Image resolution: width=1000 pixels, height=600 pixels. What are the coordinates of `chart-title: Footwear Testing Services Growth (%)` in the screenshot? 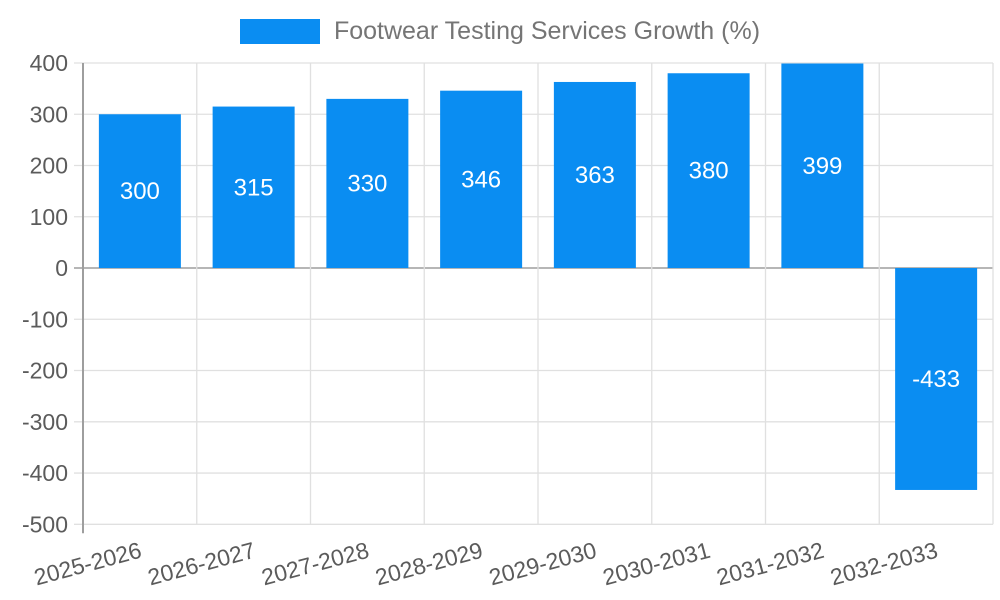 It's located at (547, 30).